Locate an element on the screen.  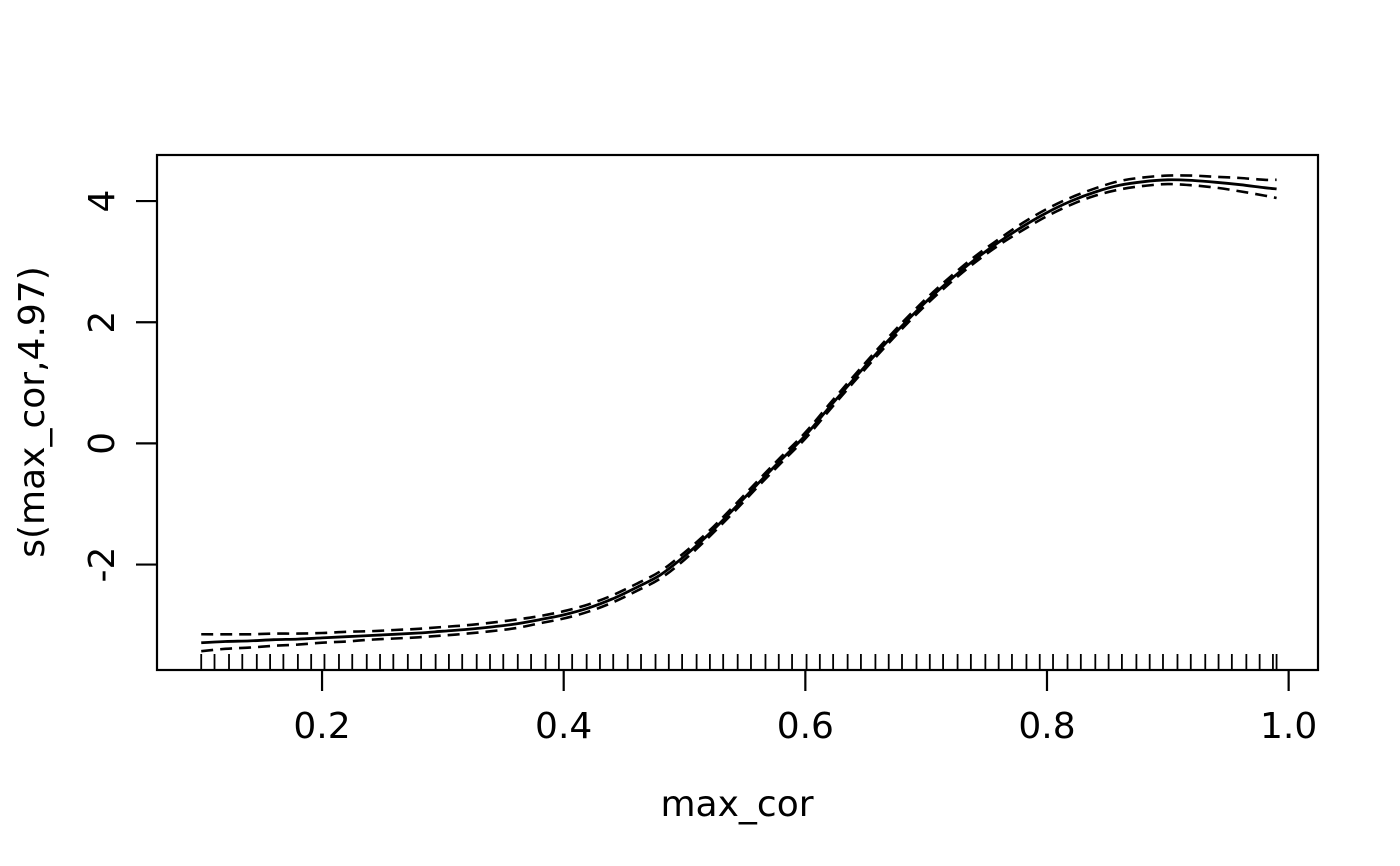
y-axis-tick-label: 4 is located at coordinates (102, 201).